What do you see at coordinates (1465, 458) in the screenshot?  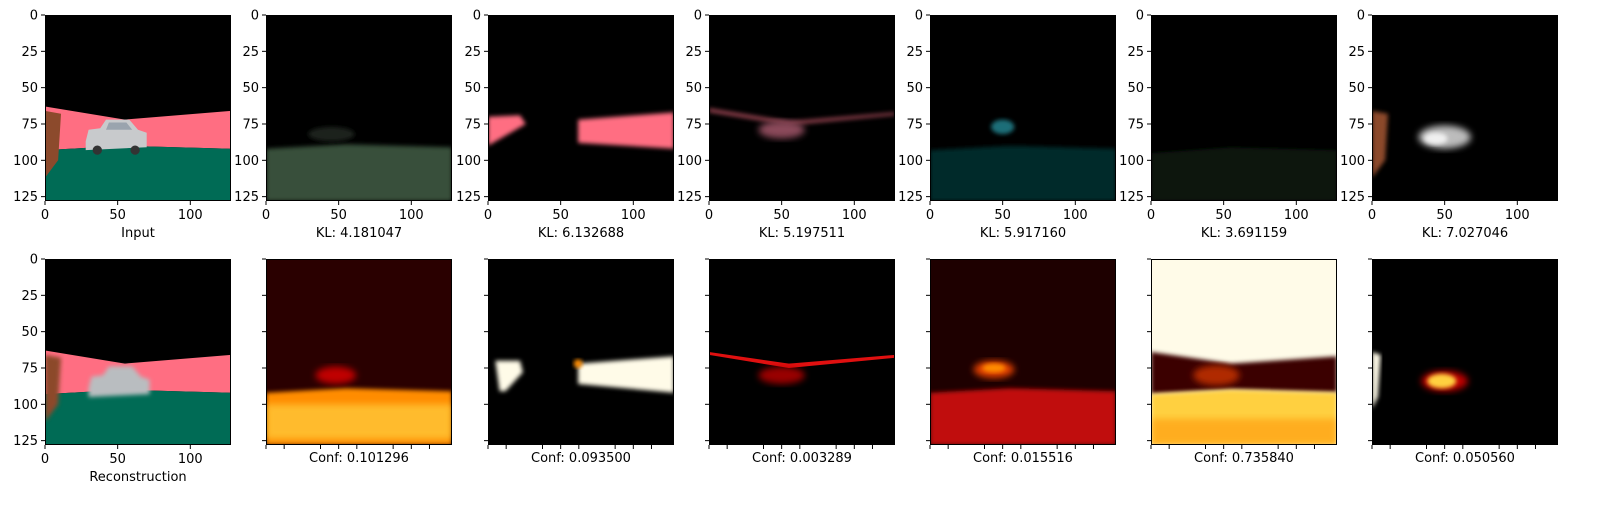 I see `panel-caption: Conf: 0.050560` at bounding box center [1465, 458].